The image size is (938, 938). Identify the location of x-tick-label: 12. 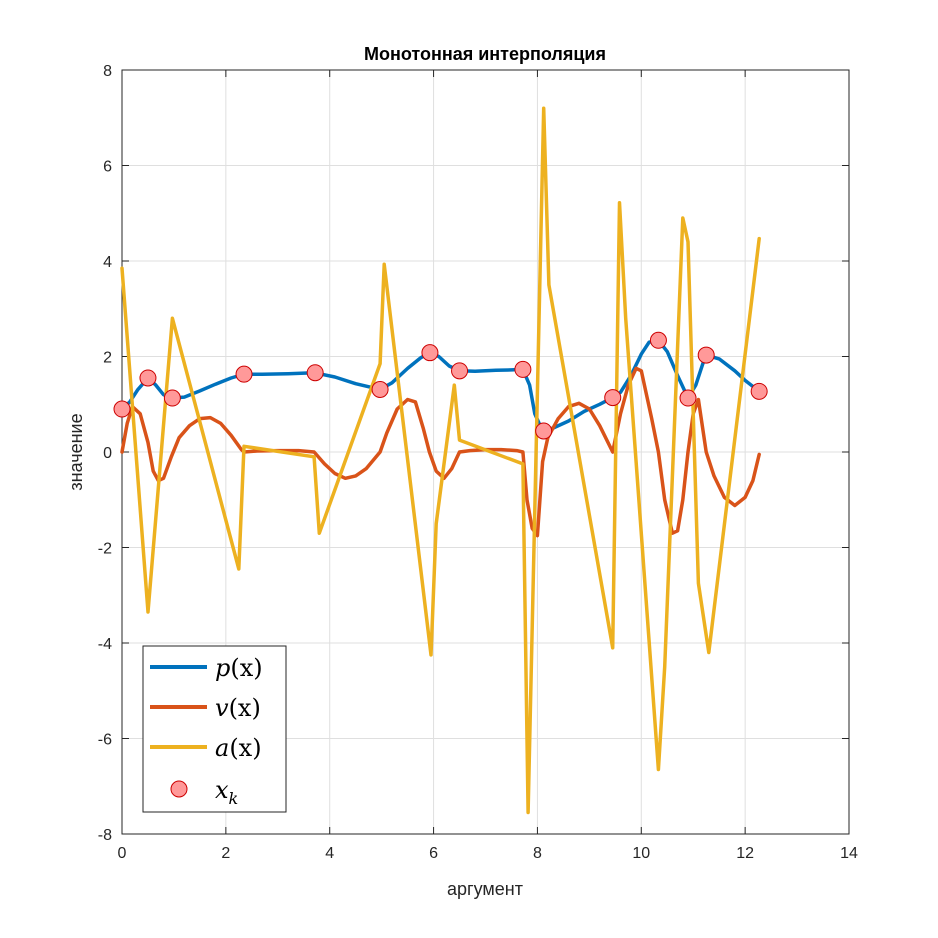
(745, 853).